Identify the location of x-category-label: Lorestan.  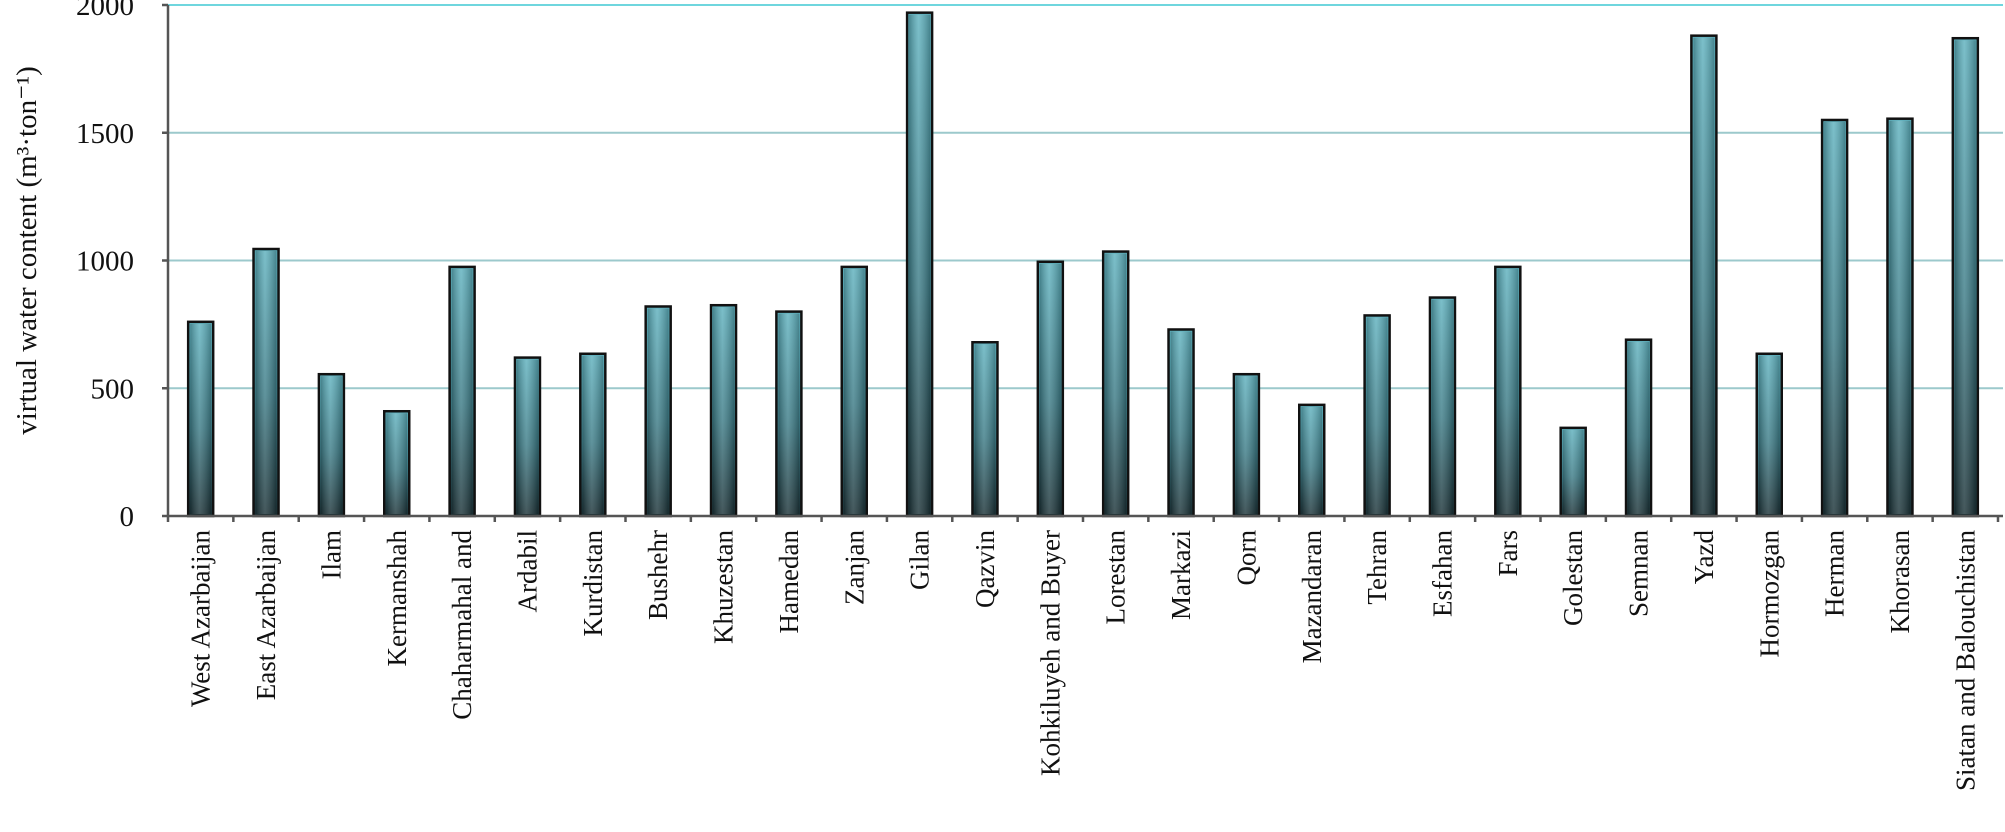
(1116, 577).